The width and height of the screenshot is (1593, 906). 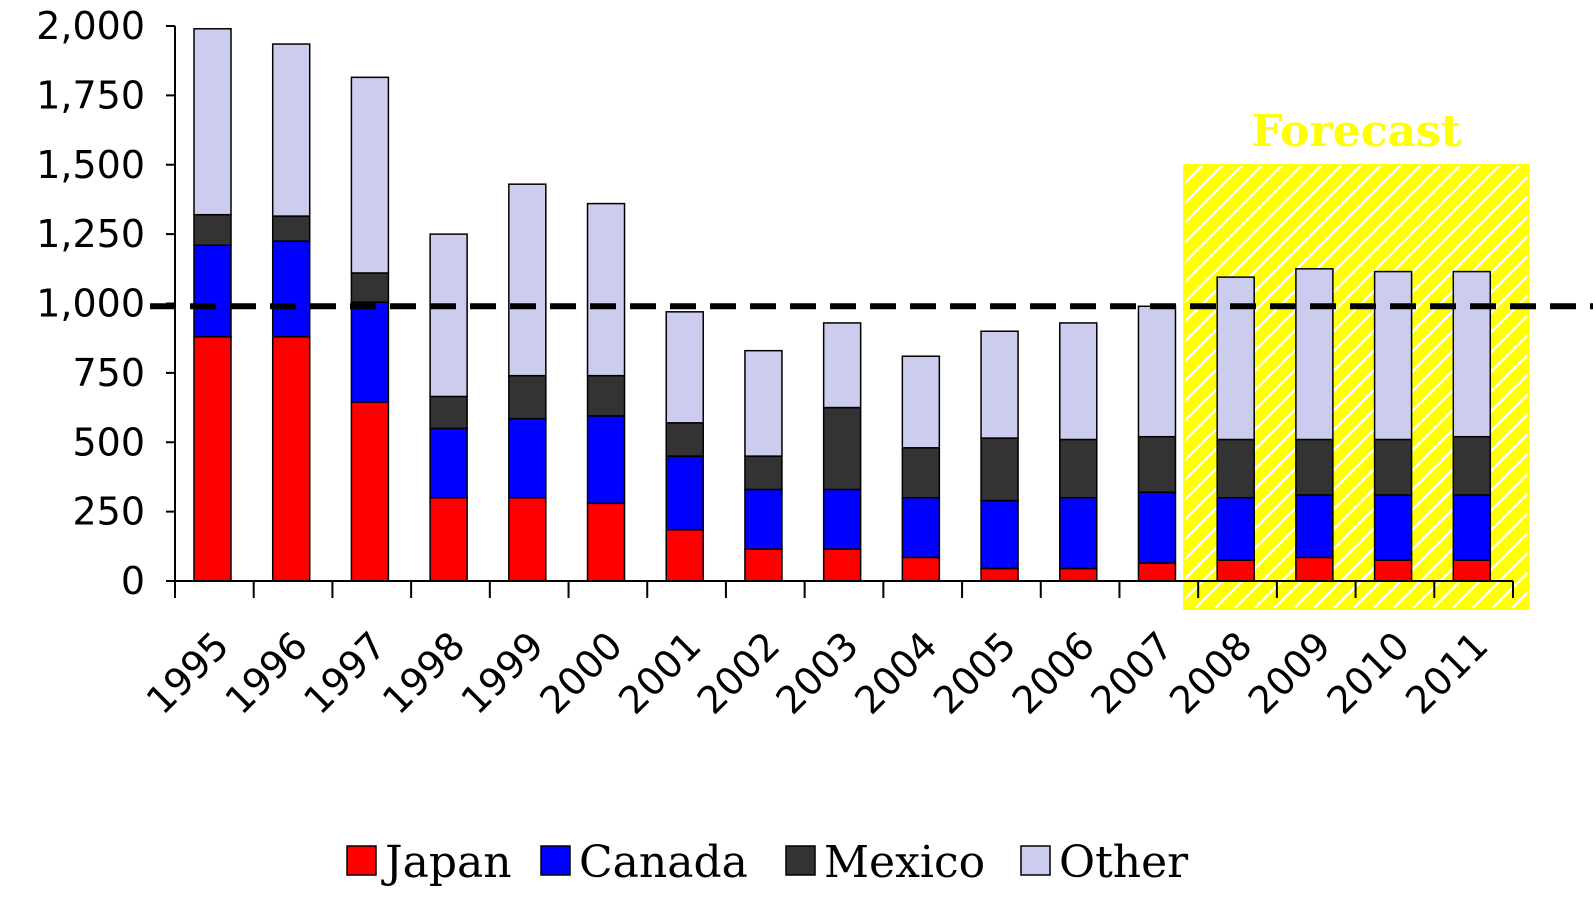 What do you see at coordinates (1157, 527) in the screenshot?
I see `bar-canada-2007` at bounding box center [1157, 527].